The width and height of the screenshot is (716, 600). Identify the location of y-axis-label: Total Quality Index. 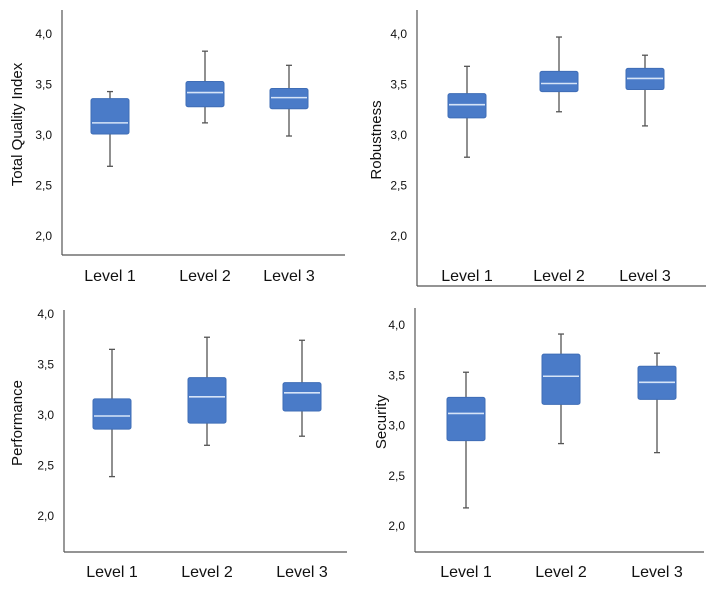
(17, 124).